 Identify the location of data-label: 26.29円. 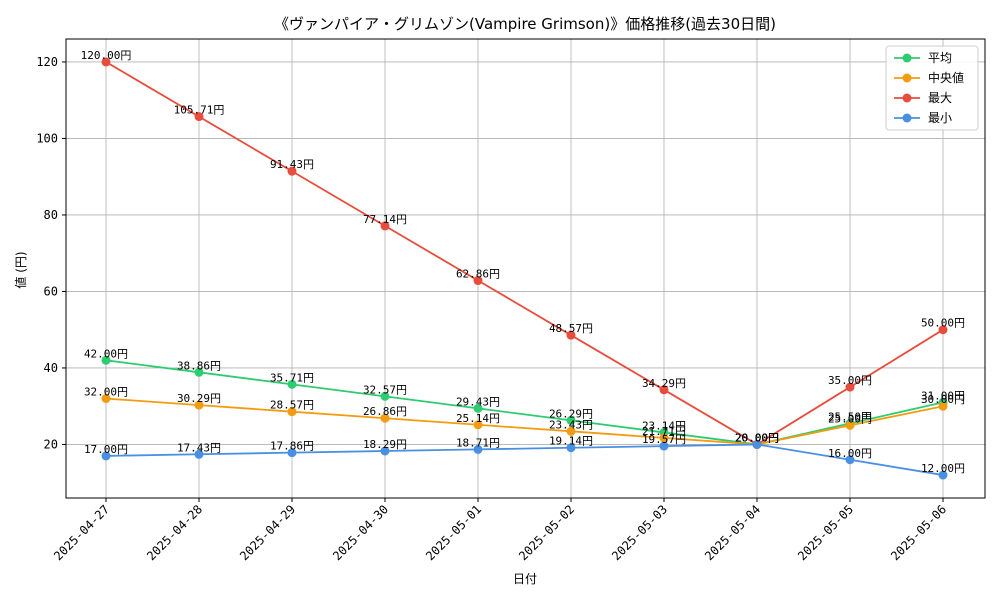
(571, 413).